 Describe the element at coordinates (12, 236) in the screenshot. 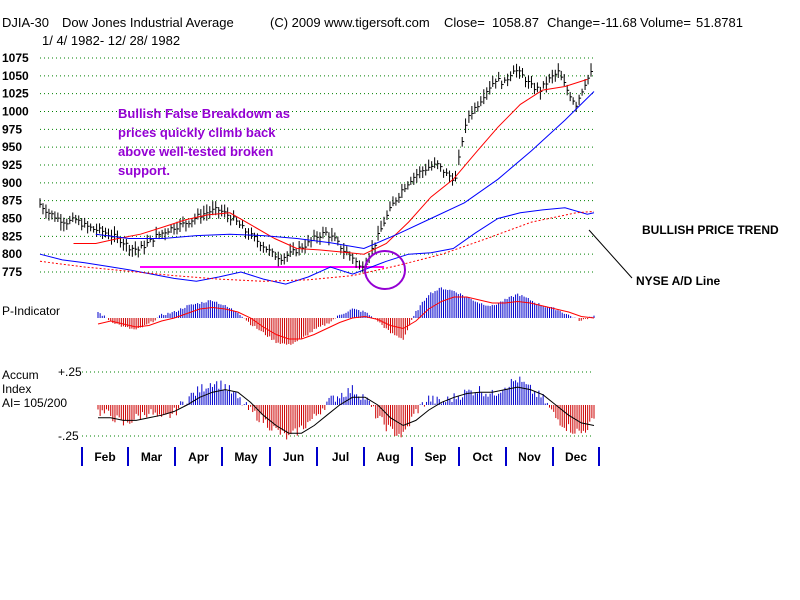

I see `y-tick-label: 825` at that location.